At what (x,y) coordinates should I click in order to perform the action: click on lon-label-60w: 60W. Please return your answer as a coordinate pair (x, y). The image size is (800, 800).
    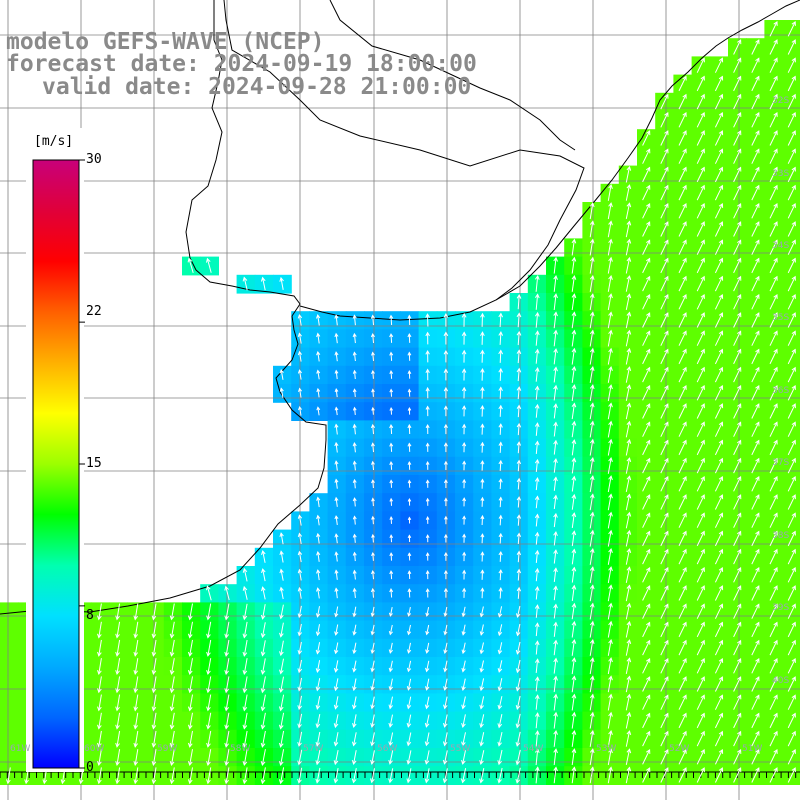
    Looking at the image, I should click on (94, 749).